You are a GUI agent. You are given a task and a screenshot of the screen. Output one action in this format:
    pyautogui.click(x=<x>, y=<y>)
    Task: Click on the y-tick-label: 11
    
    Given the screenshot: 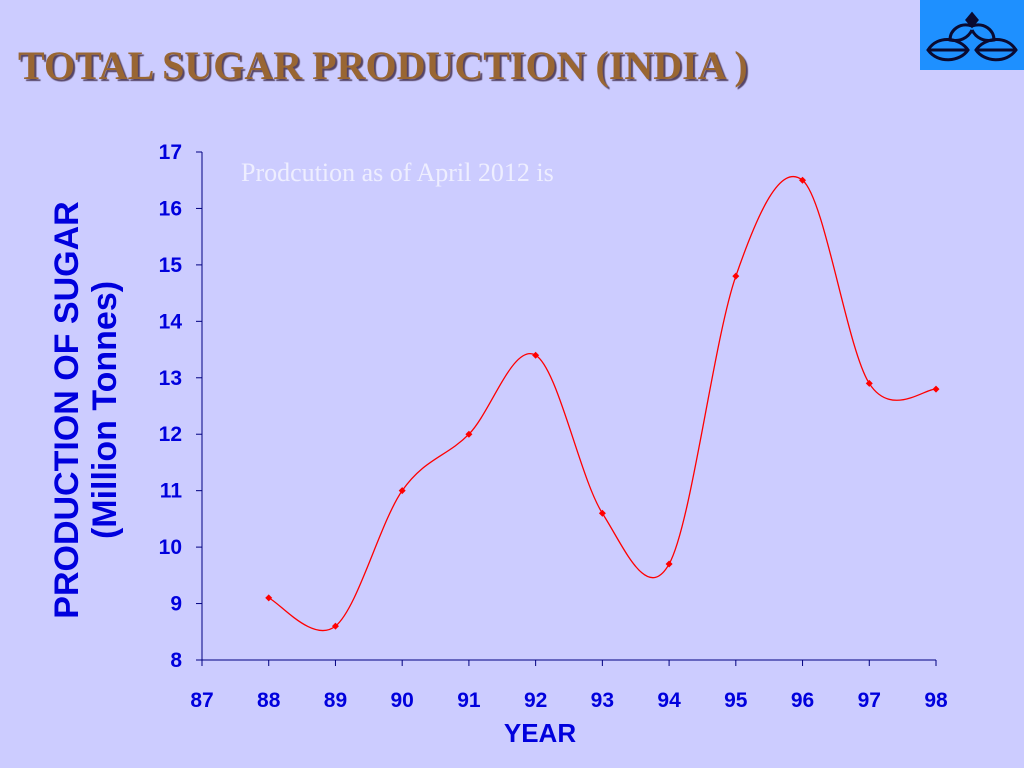 What is the action you would take?
    pyautogui.click(x=171, y=491)
    